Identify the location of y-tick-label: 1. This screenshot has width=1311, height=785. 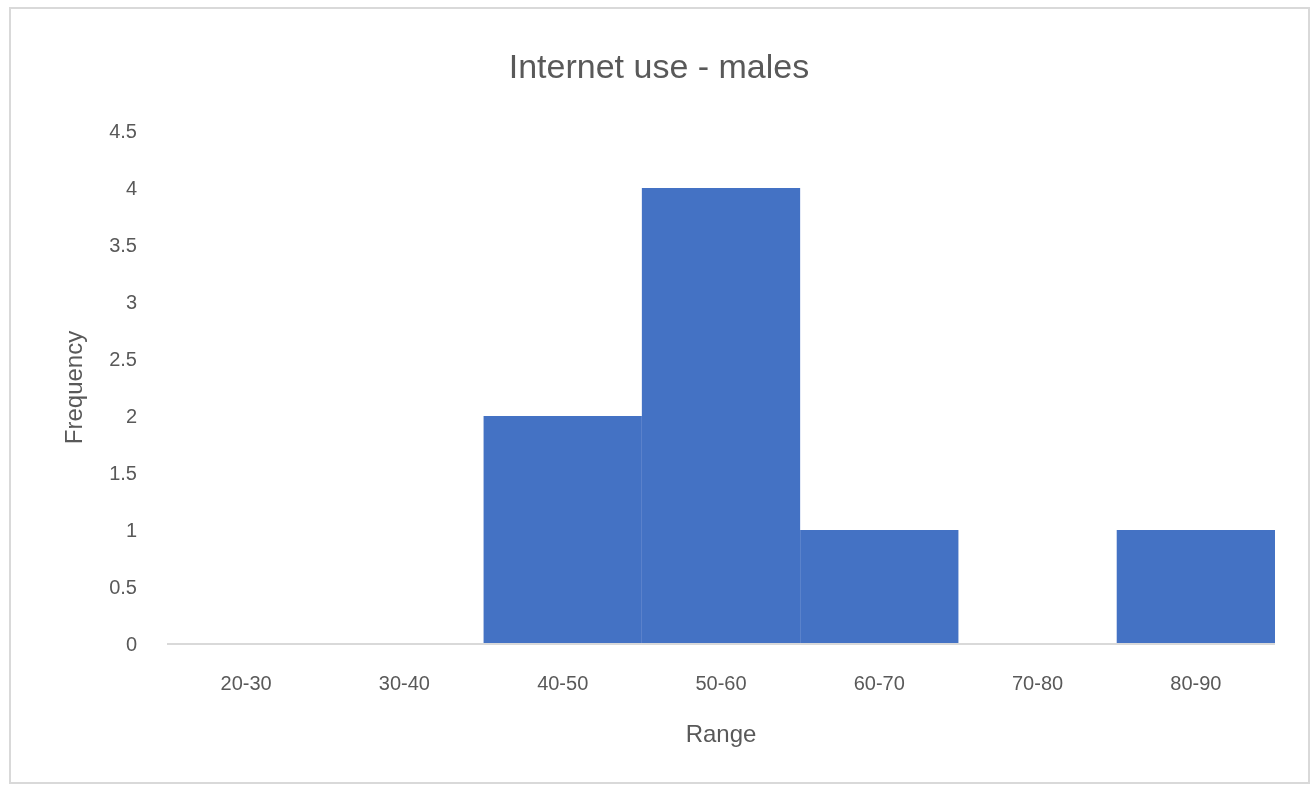
(131, 530).